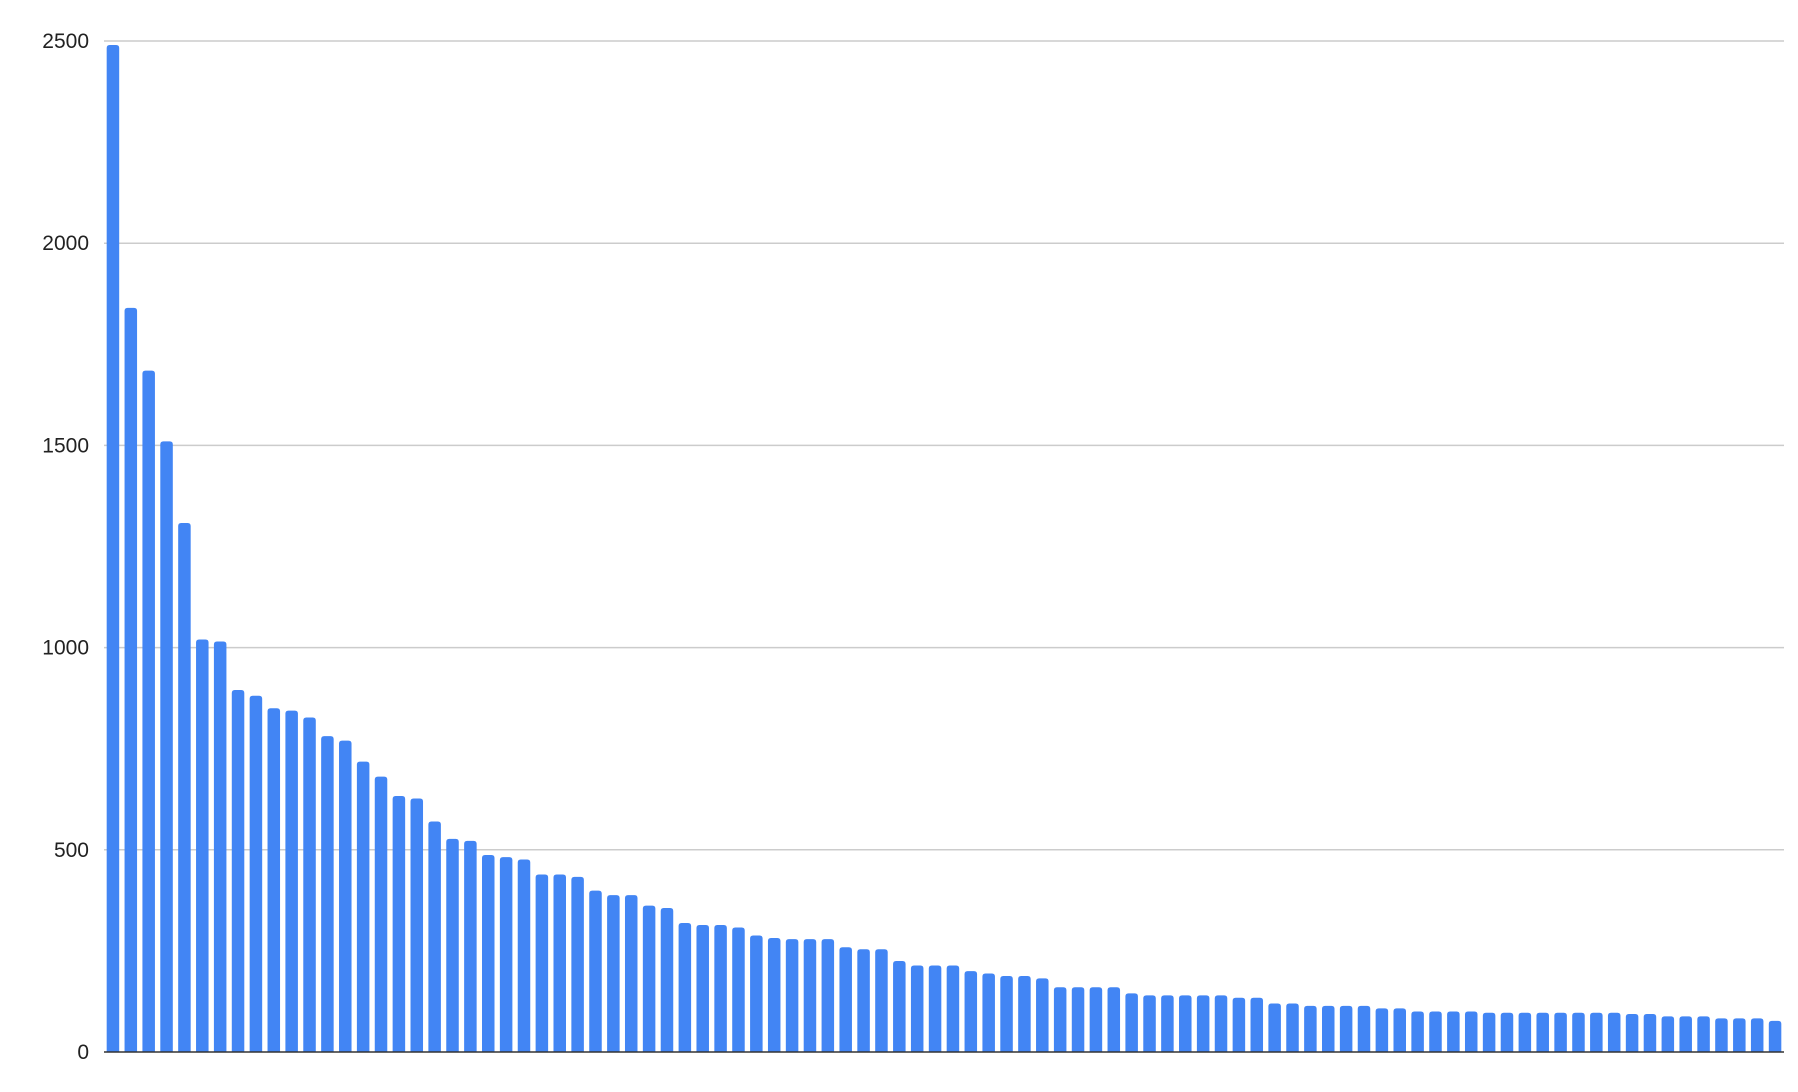  I want to click on y-tick-label: 1500, so click(65, 445).